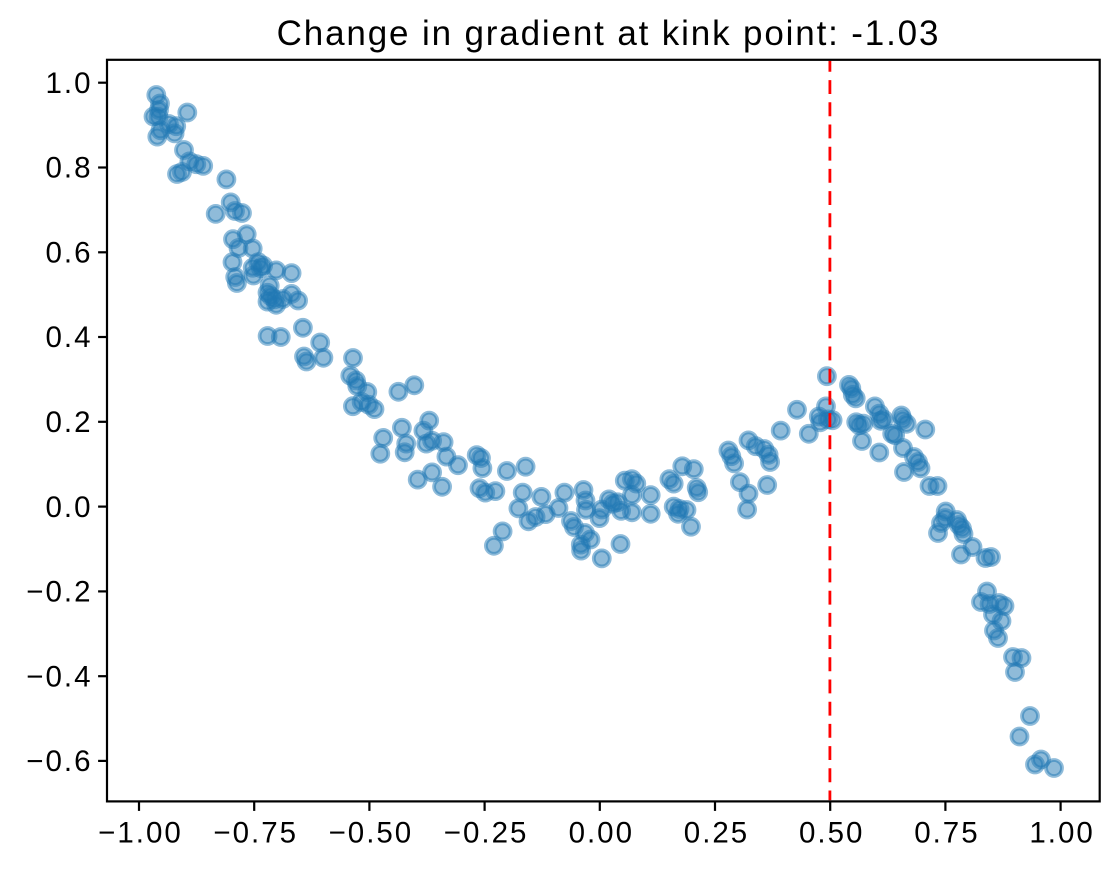 The image size is (1118, 869). I want to click on svg-text:Change in gradient at kink poi: Change in gradient at kink point: -1.03, so click(609, 33).